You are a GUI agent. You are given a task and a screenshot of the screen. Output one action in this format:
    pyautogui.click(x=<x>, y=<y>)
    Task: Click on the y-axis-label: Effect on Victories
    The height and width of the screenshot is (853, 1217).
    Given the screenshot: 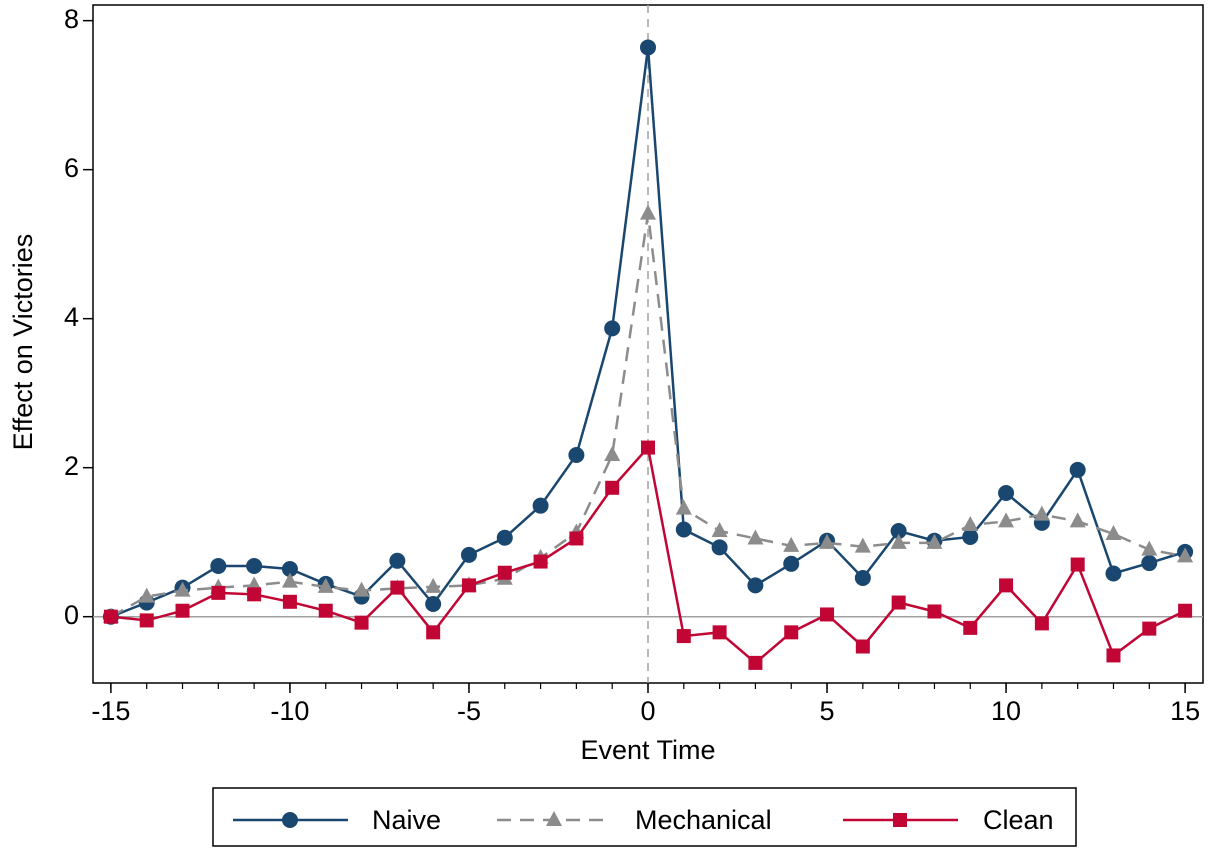 What is the action you would take?
    pyautogui.click(x=23, y=342)
    